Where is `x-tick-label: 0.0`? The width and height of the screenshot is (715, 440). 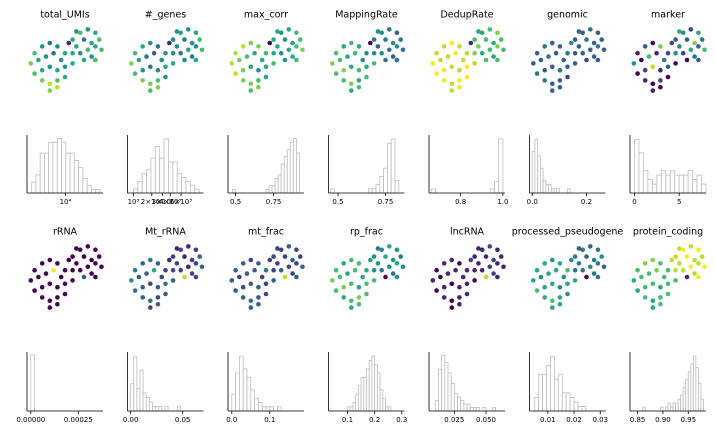
x-tick-label: 0.0 is located at coordinates (231, 420).